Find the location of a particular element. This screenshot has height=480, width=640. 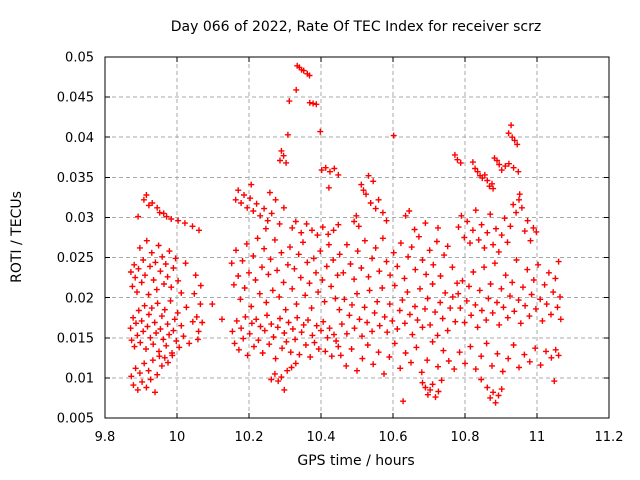

y-tick-label: 0.03 is located at coordinates (79, 218).